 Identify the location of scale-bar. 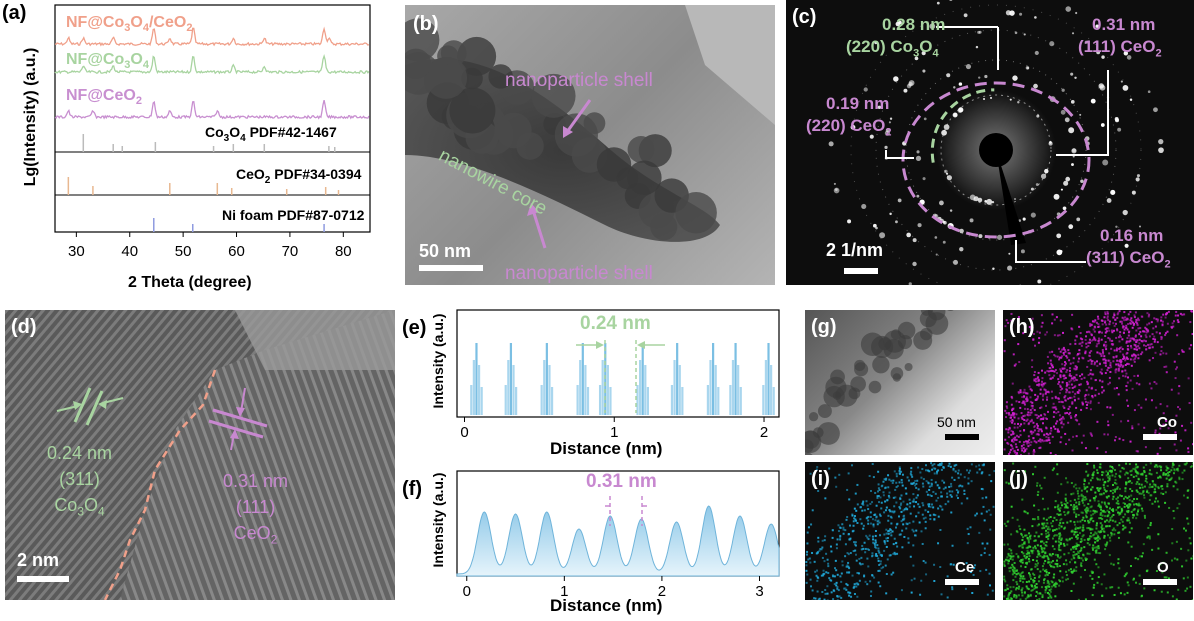
(962, 437).